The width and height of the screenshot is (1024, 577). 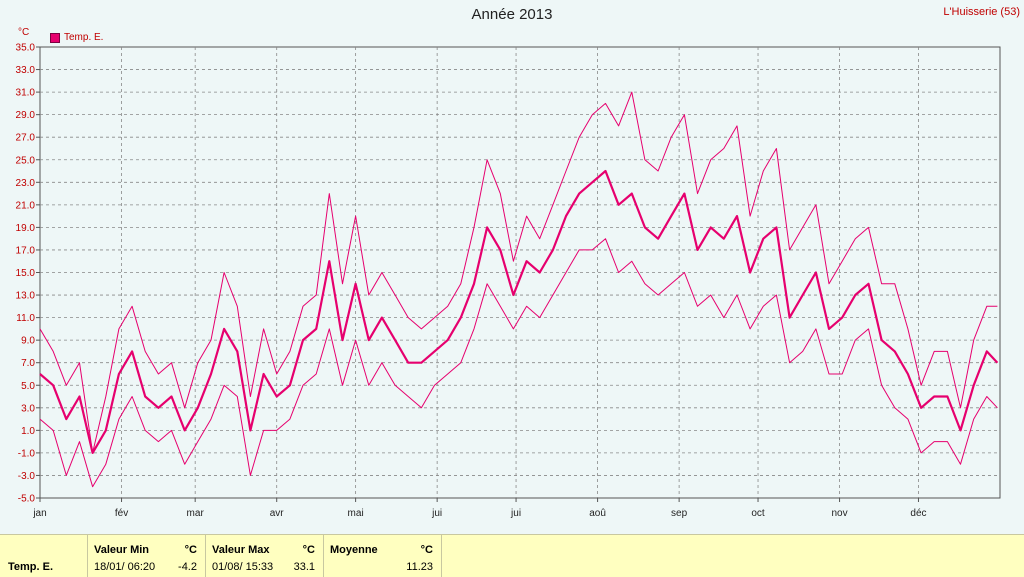 I want to click on legend-label: Temp. E., so click(x=84, y=37).